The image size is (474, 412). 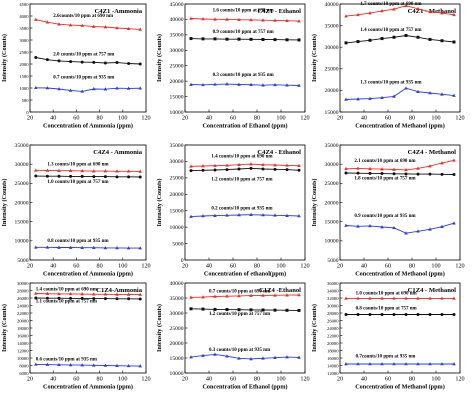 I want to click on x-tick-label: 40, so click(x=53, y=266).